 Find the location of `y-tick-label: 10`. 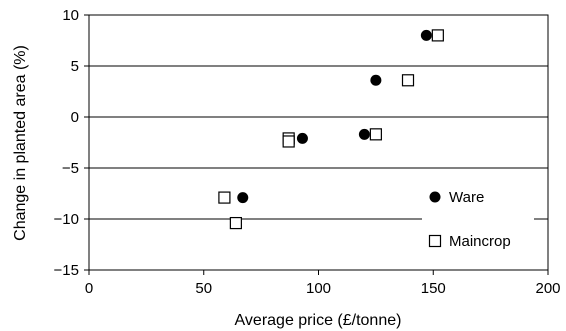

y-tick-label: 10 is located at coordinates (70, 15).